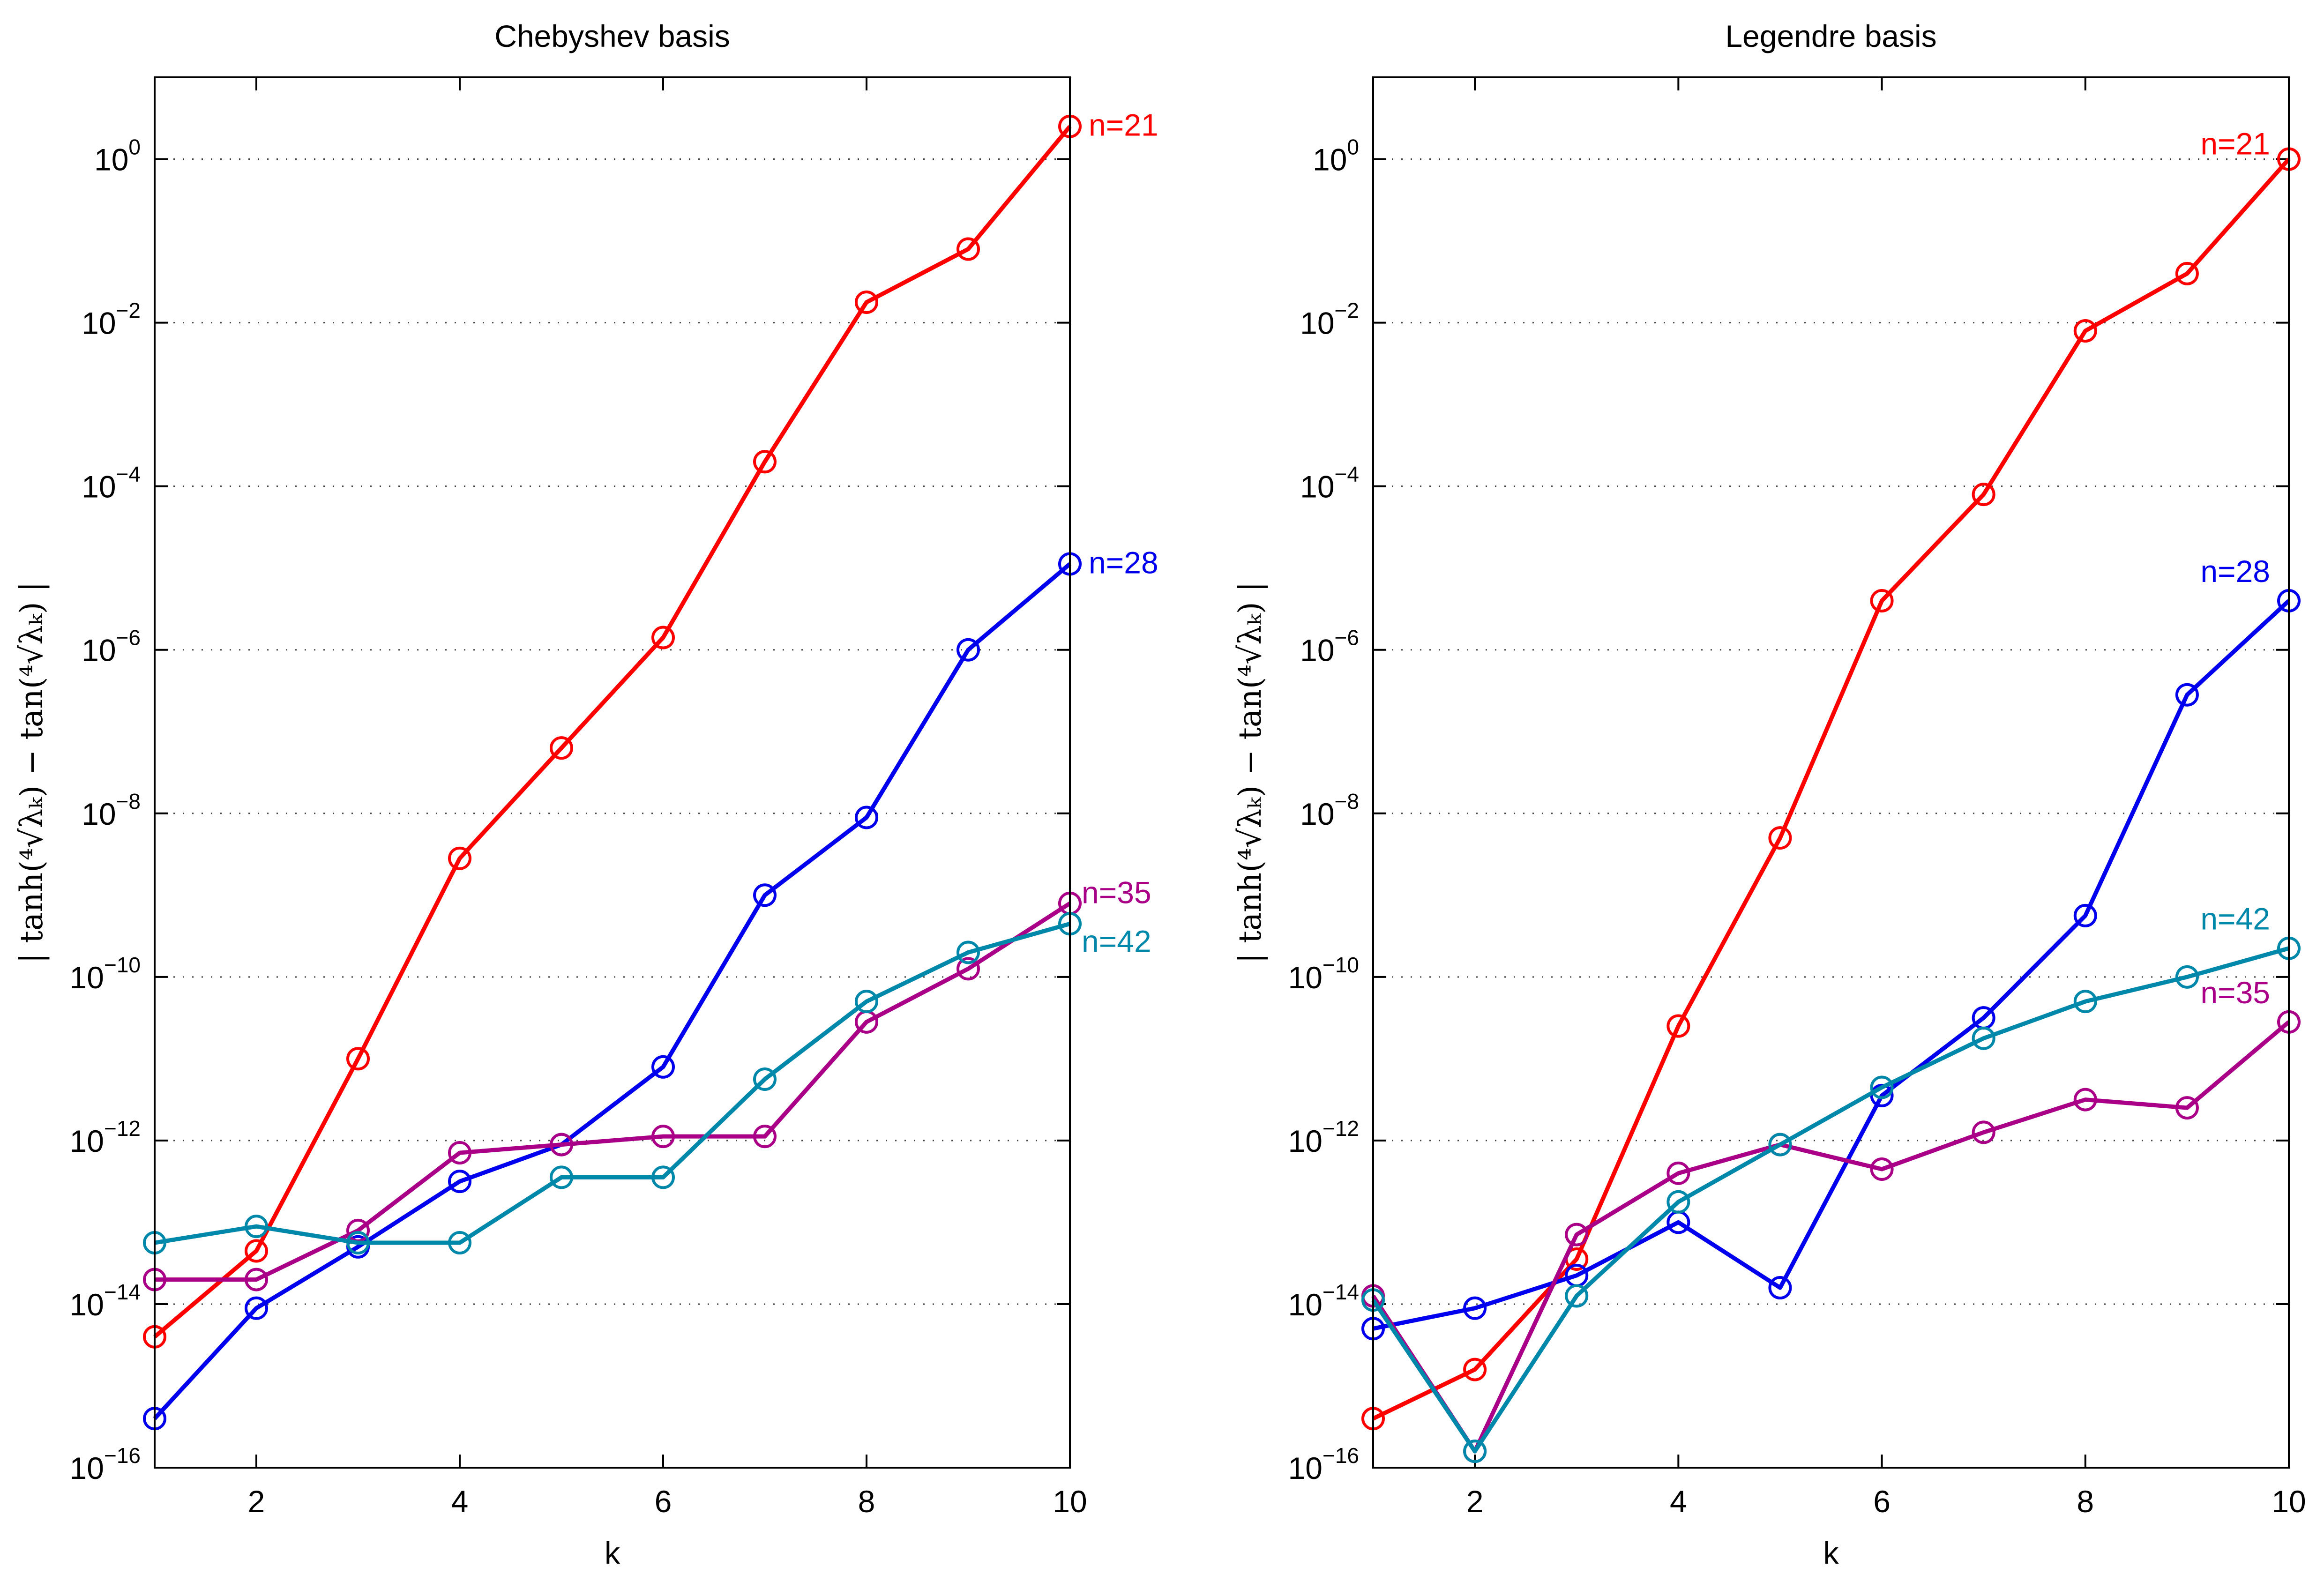  I want to click on y-tick-label: 10⁰, so click(1336, 156).